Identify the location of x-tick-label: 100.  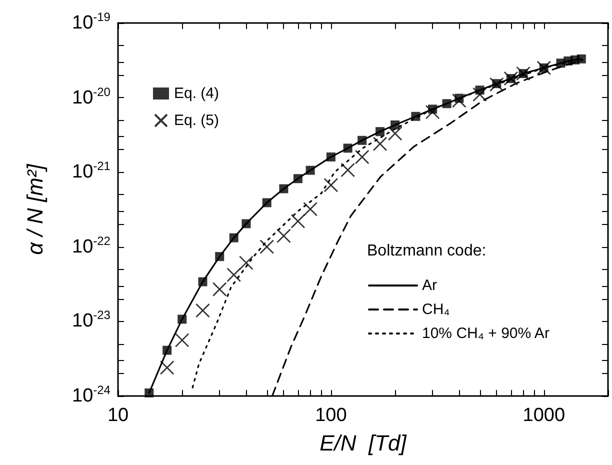
(331, 415).